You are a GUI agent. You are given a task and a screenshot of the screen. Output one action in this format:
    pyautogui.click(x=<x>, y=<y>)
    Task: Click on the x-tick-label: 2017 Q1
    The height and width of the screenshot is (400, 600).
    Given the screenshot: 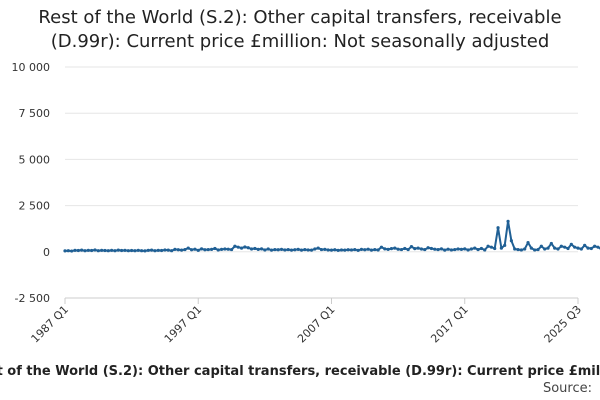 What is the action you would take?
    pyautogui.click(x=449, y=324)
    